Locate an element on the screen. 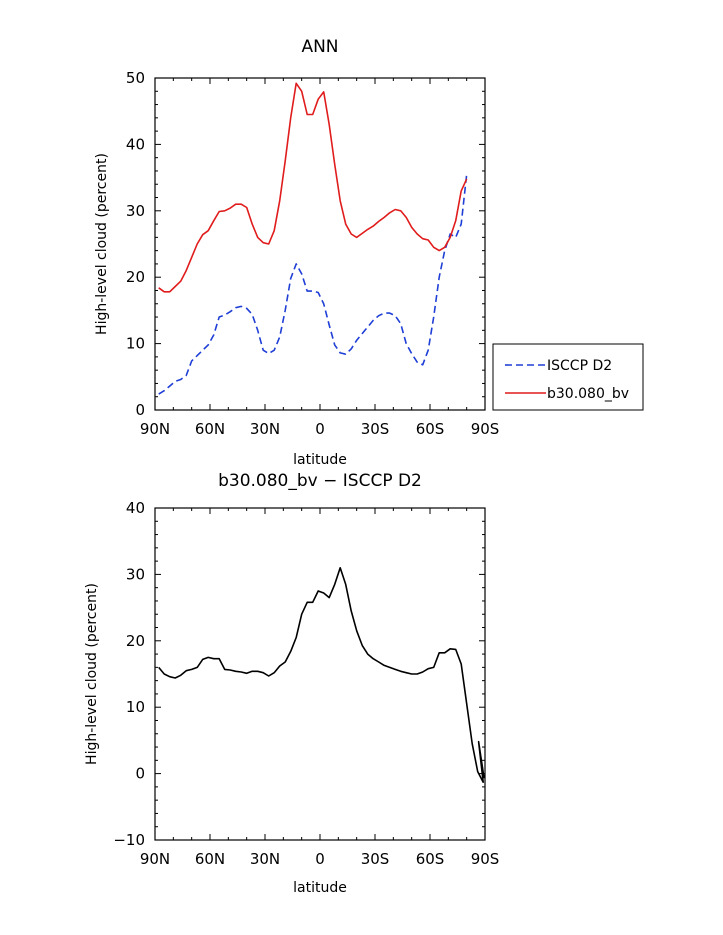 Image resolution: width=723 pixels, height=935 pixels. y-tick-label: 50 is located at coordinates (135, 78).